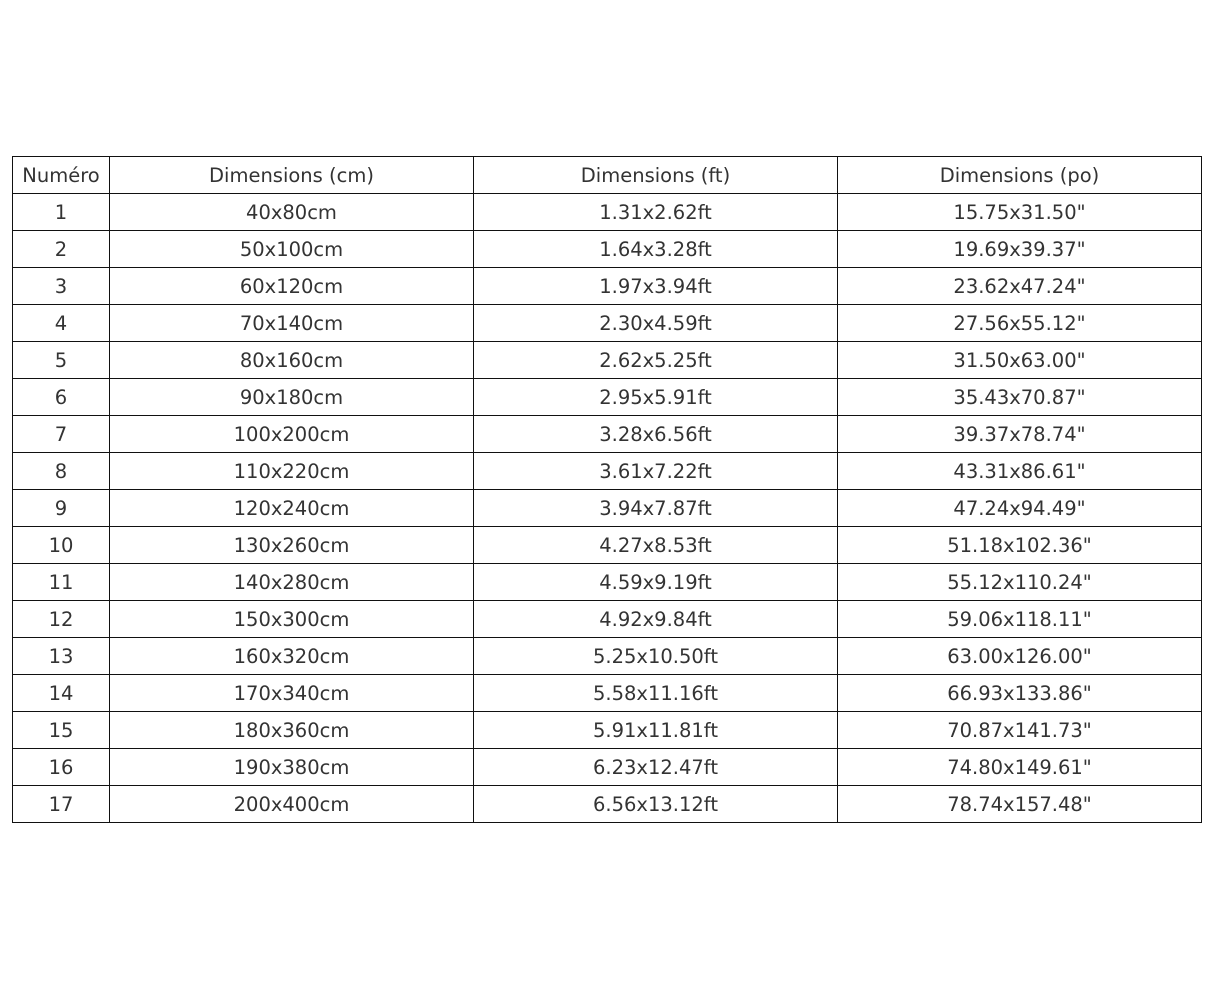  What do you see at coordinates (61, 767) in the screenshot?
I see `cell-number: 16` at bounding box center [61, 767].